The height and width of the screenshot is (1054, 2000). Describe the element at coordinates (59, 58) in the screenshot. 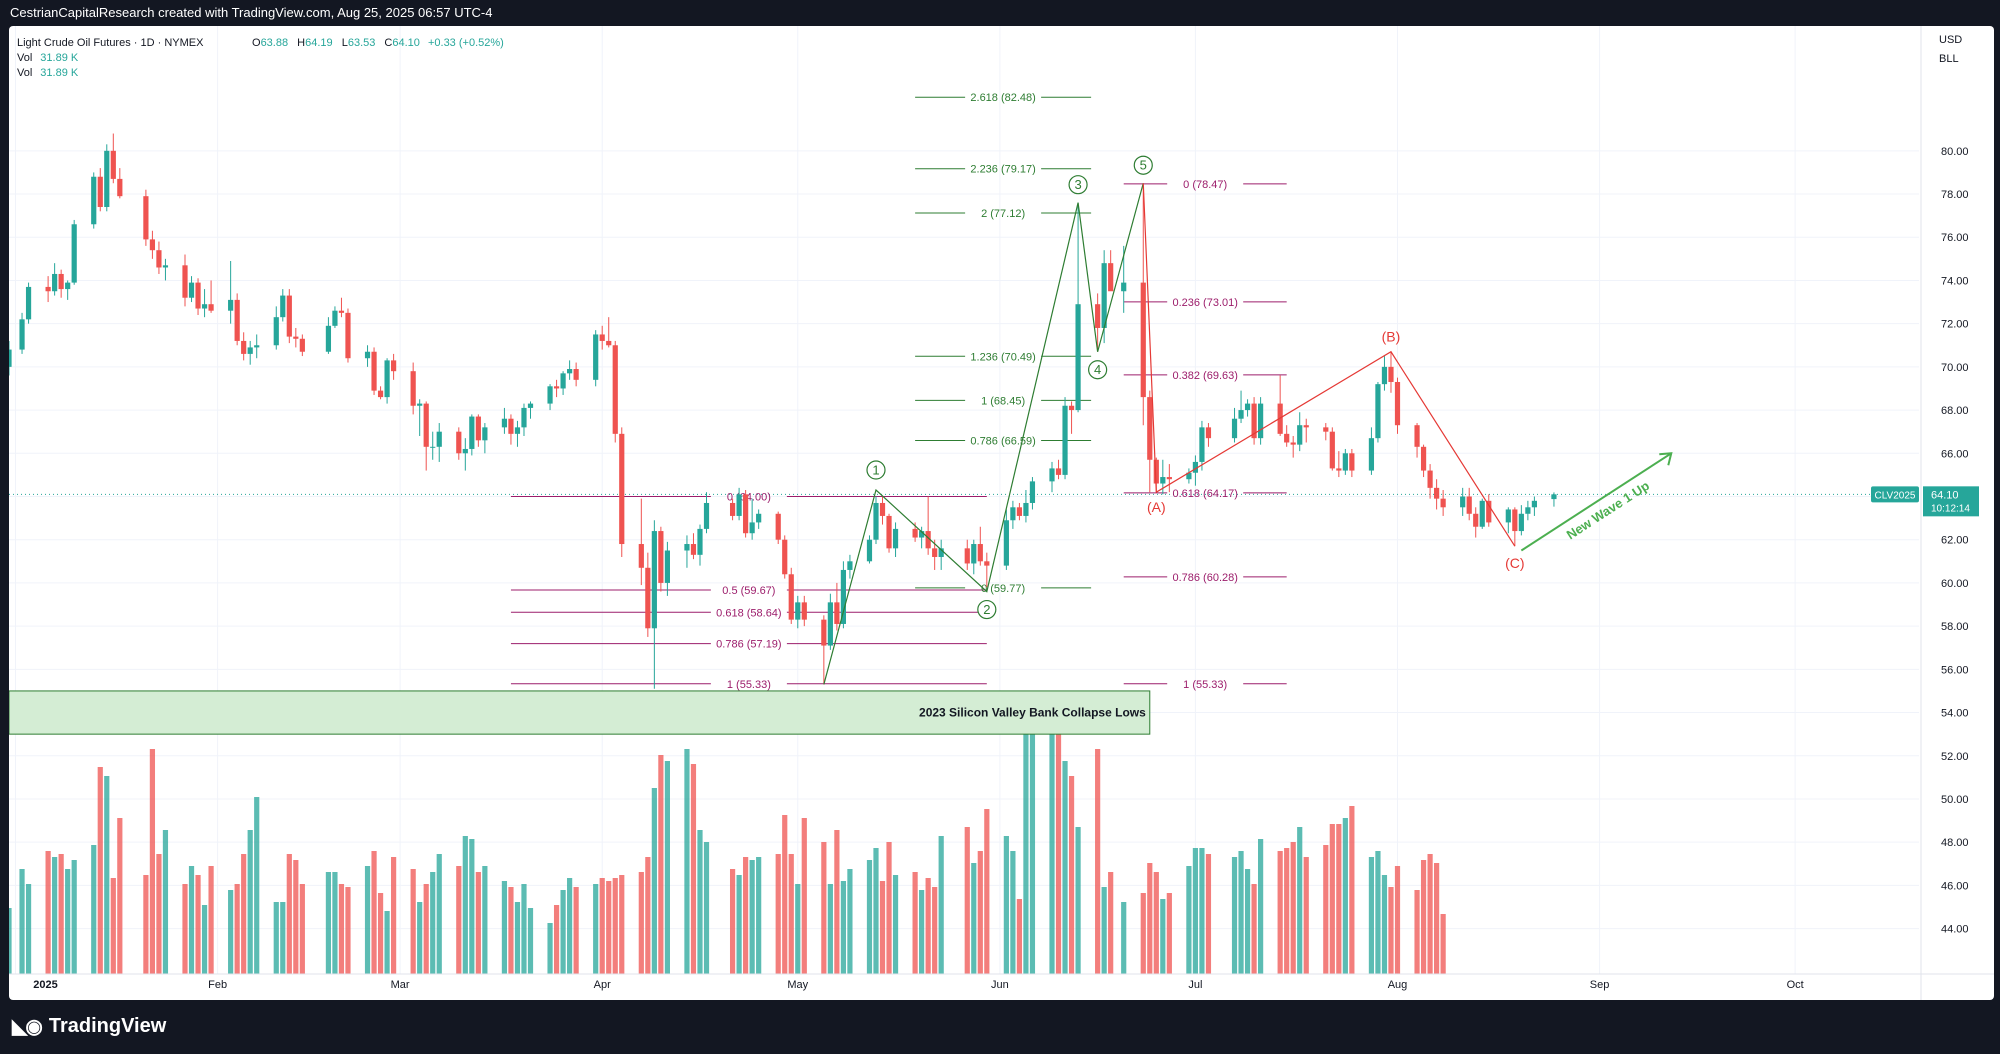

I see `volume-value: 31.89 K` at that location.